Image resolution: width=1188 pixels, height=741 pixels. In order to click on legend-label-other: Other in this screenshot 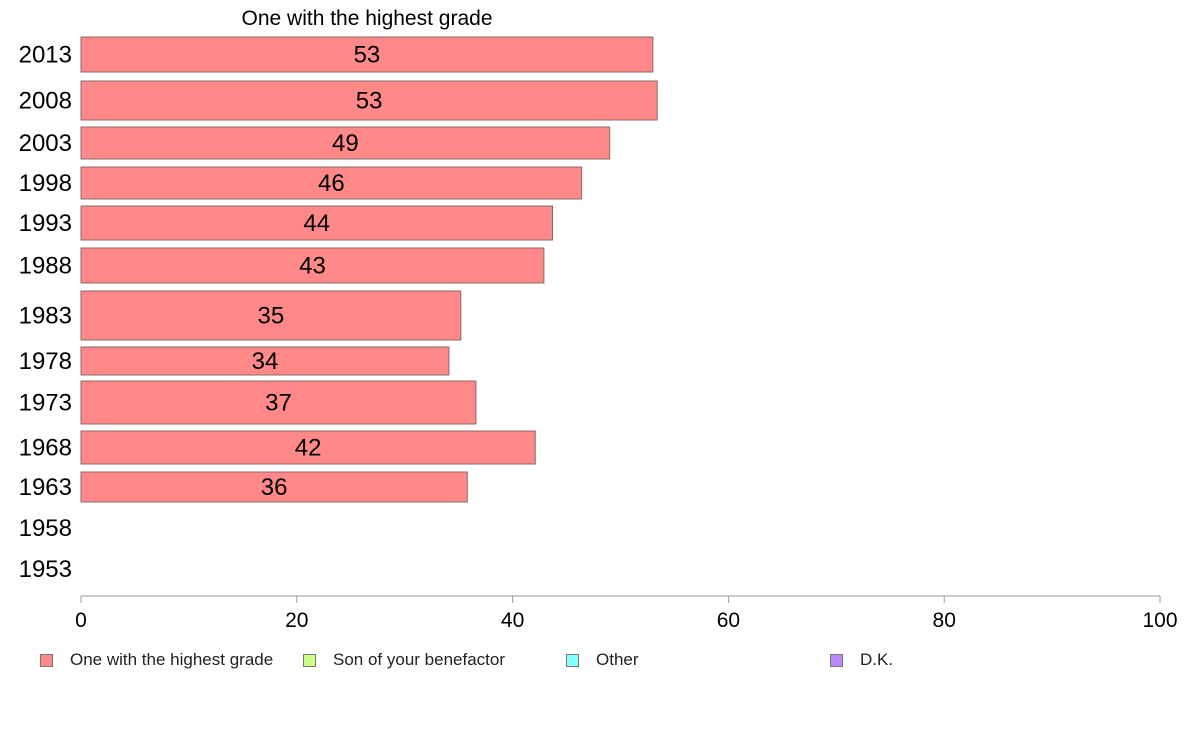, I will do `click(617, 659)`.